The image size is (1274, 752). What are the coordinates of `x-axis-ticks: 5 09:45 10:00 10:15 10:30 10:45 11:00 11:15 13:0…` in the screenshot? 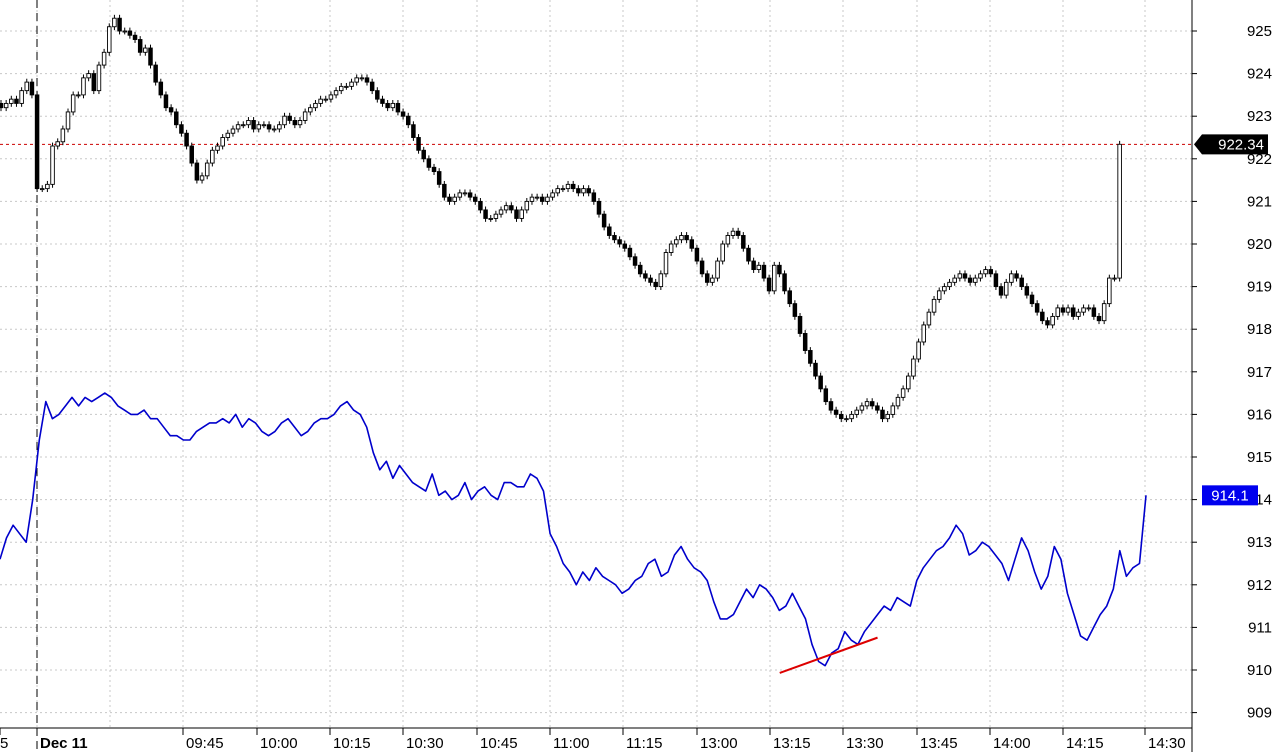 It's located at (593, 740).